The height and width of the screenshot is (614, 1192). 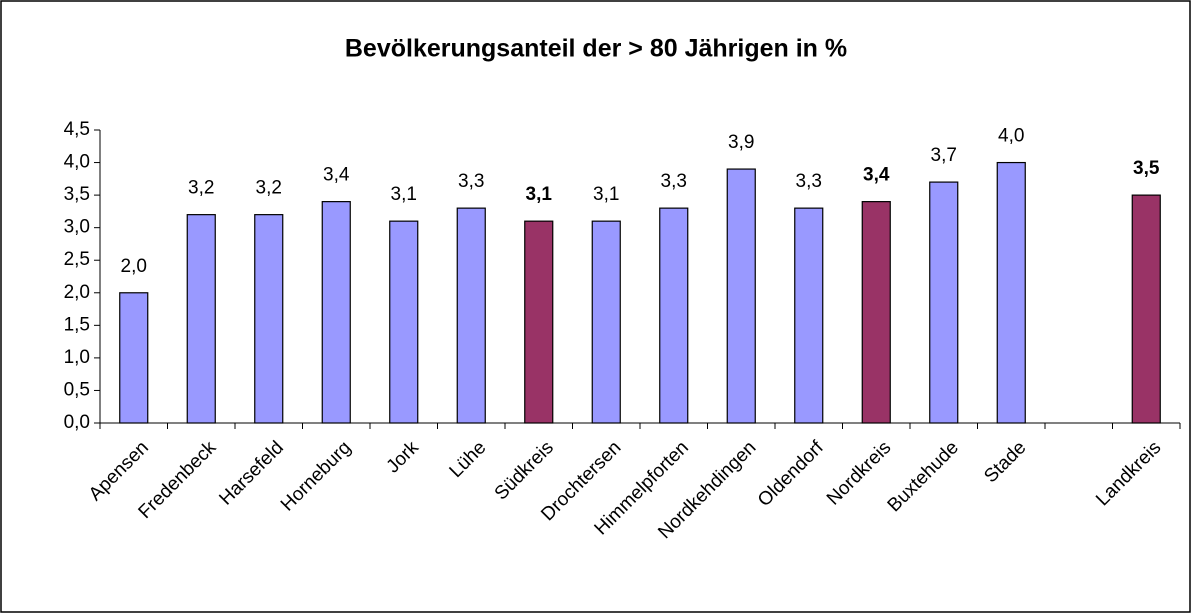 I want to click on y-tick-label: 3,0, so click(x=77, y=227).